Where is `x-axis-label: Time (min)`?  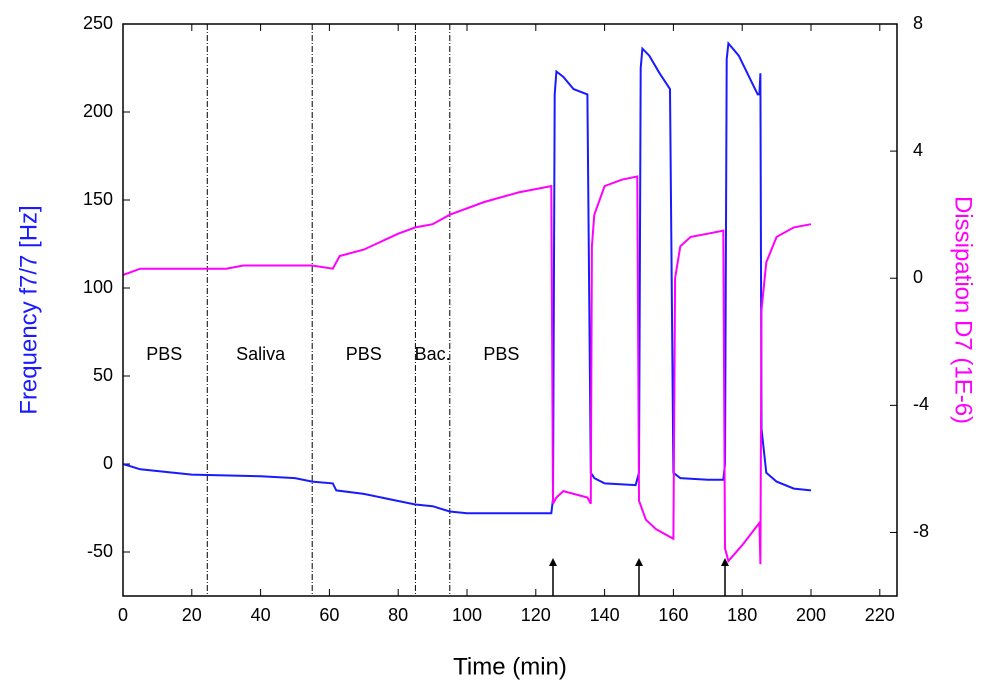
x-axis-label: Time (min) is located at coordinates (510, 666).